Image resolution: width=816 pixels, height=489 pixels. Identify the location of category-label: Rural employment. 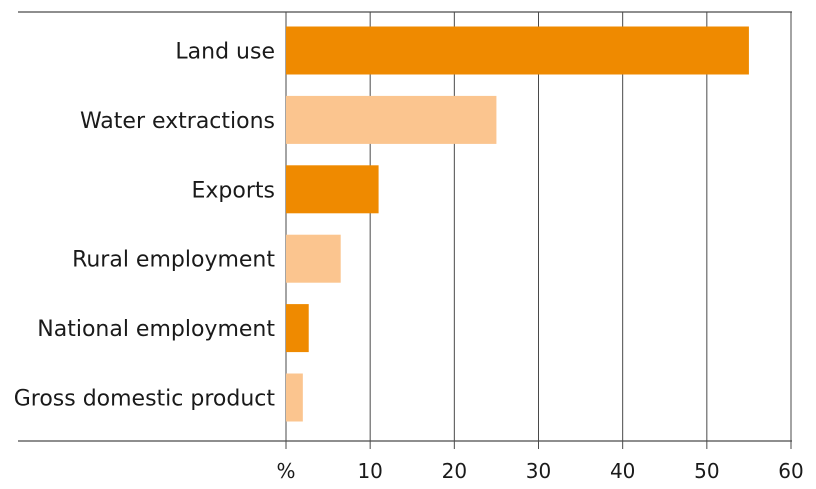
(173, 260).